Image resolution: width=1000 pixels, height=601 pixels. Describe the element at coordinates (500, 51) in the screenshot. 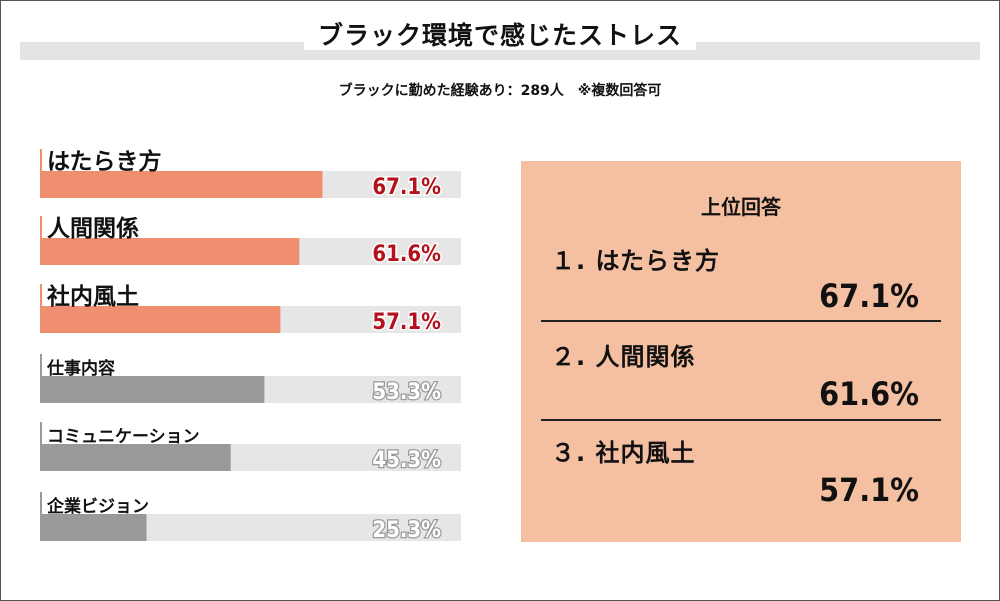

I see `title-band` at that location.